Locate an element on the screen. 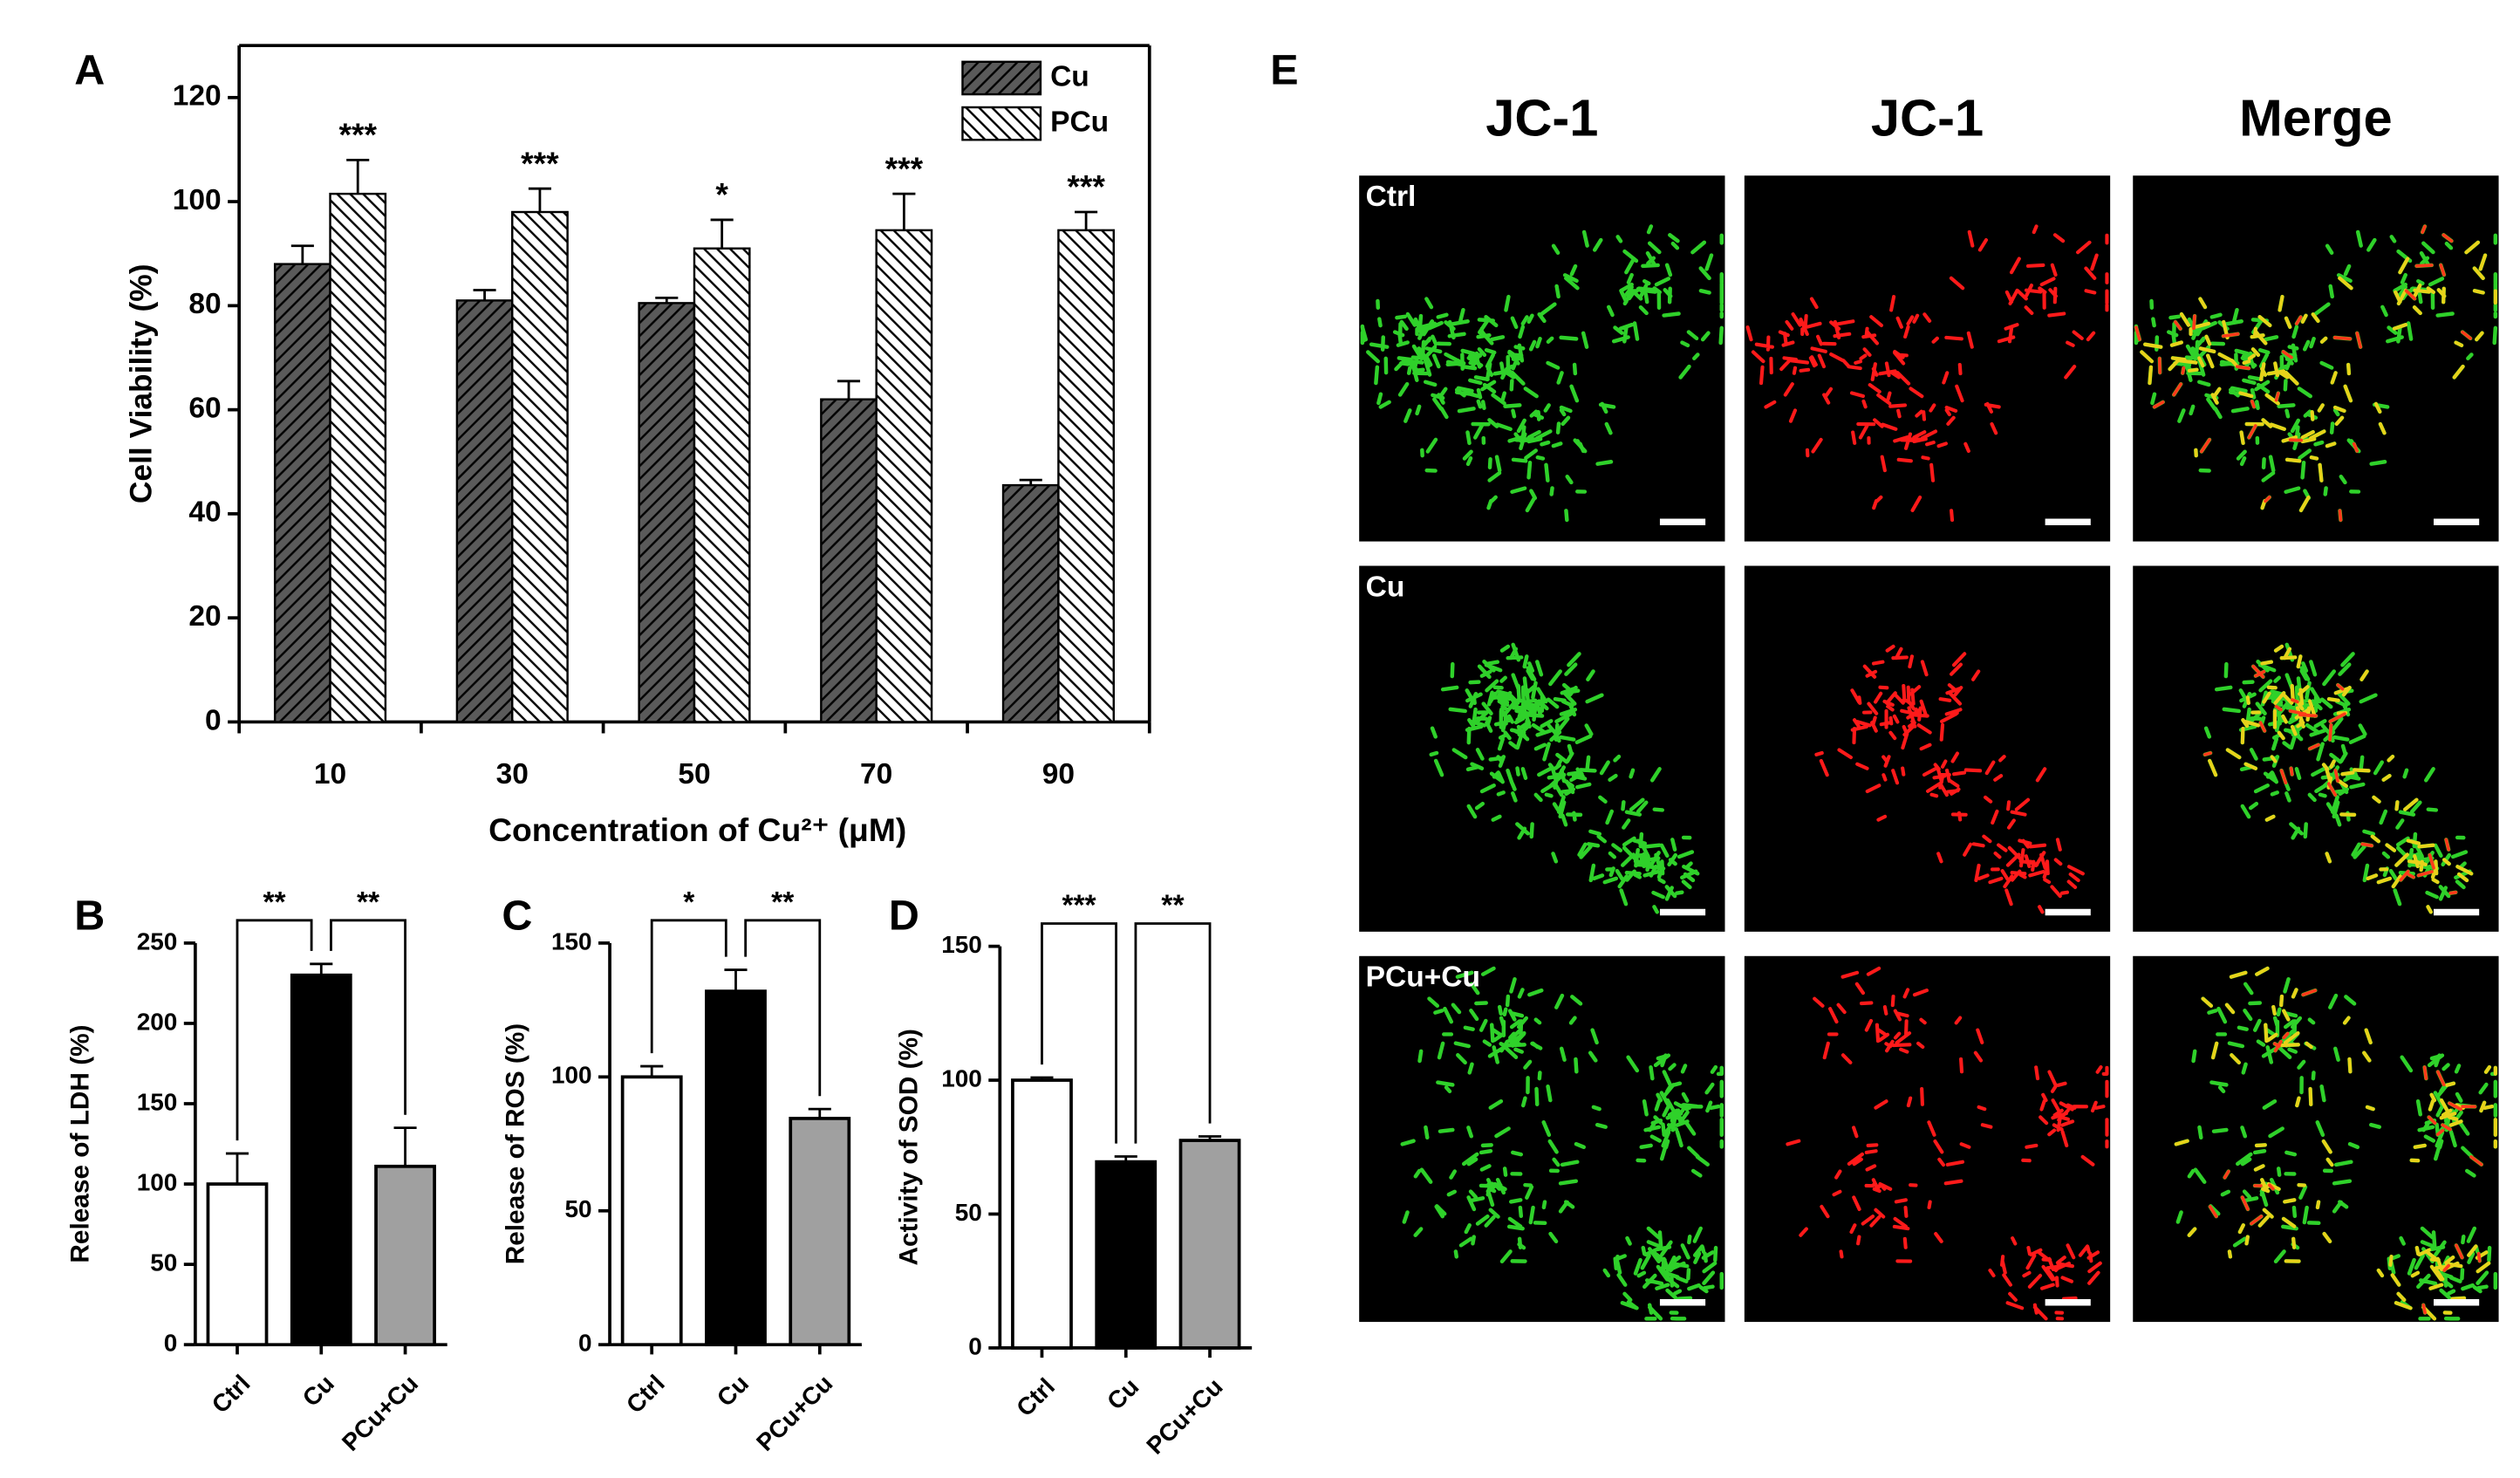 The image size is (2520, 1478). panel-letter: E is located at coordinates (1284, 71).